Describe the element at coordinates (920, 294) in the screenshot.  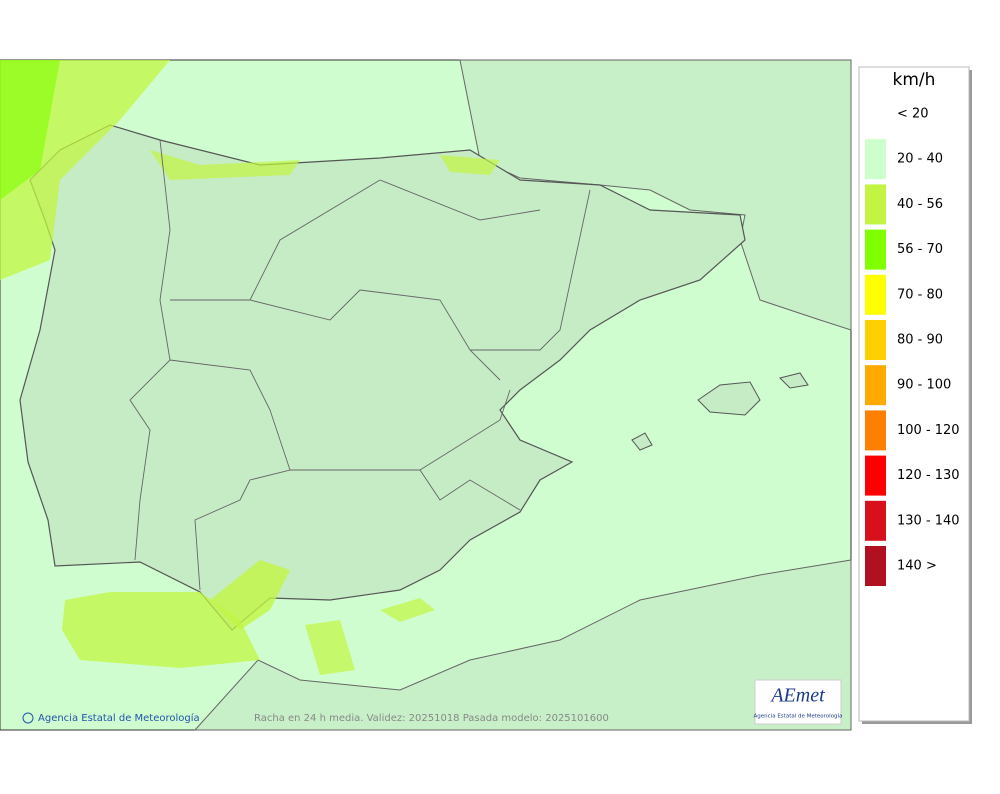
I see `legend-label: 70 - 80` at that location.